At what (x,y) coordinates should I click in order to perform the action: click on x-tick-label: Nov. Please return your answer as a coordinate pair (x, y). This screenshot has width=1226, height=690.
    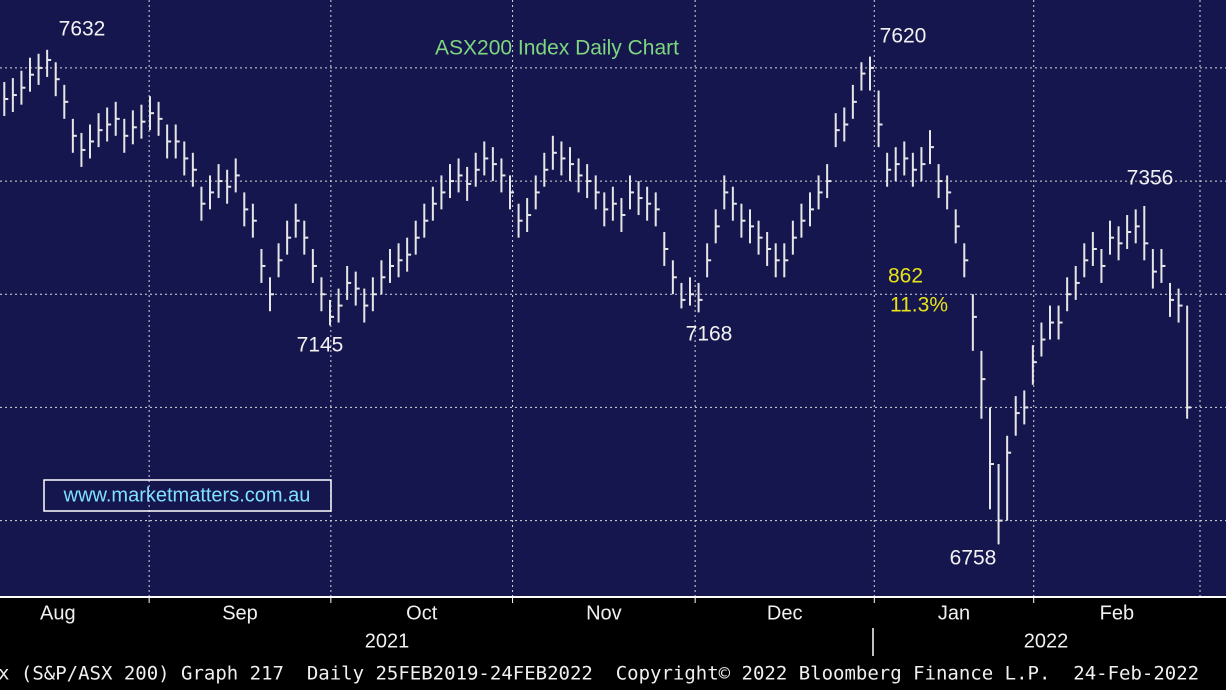
    Looking at the image, I should click on (604, 613).